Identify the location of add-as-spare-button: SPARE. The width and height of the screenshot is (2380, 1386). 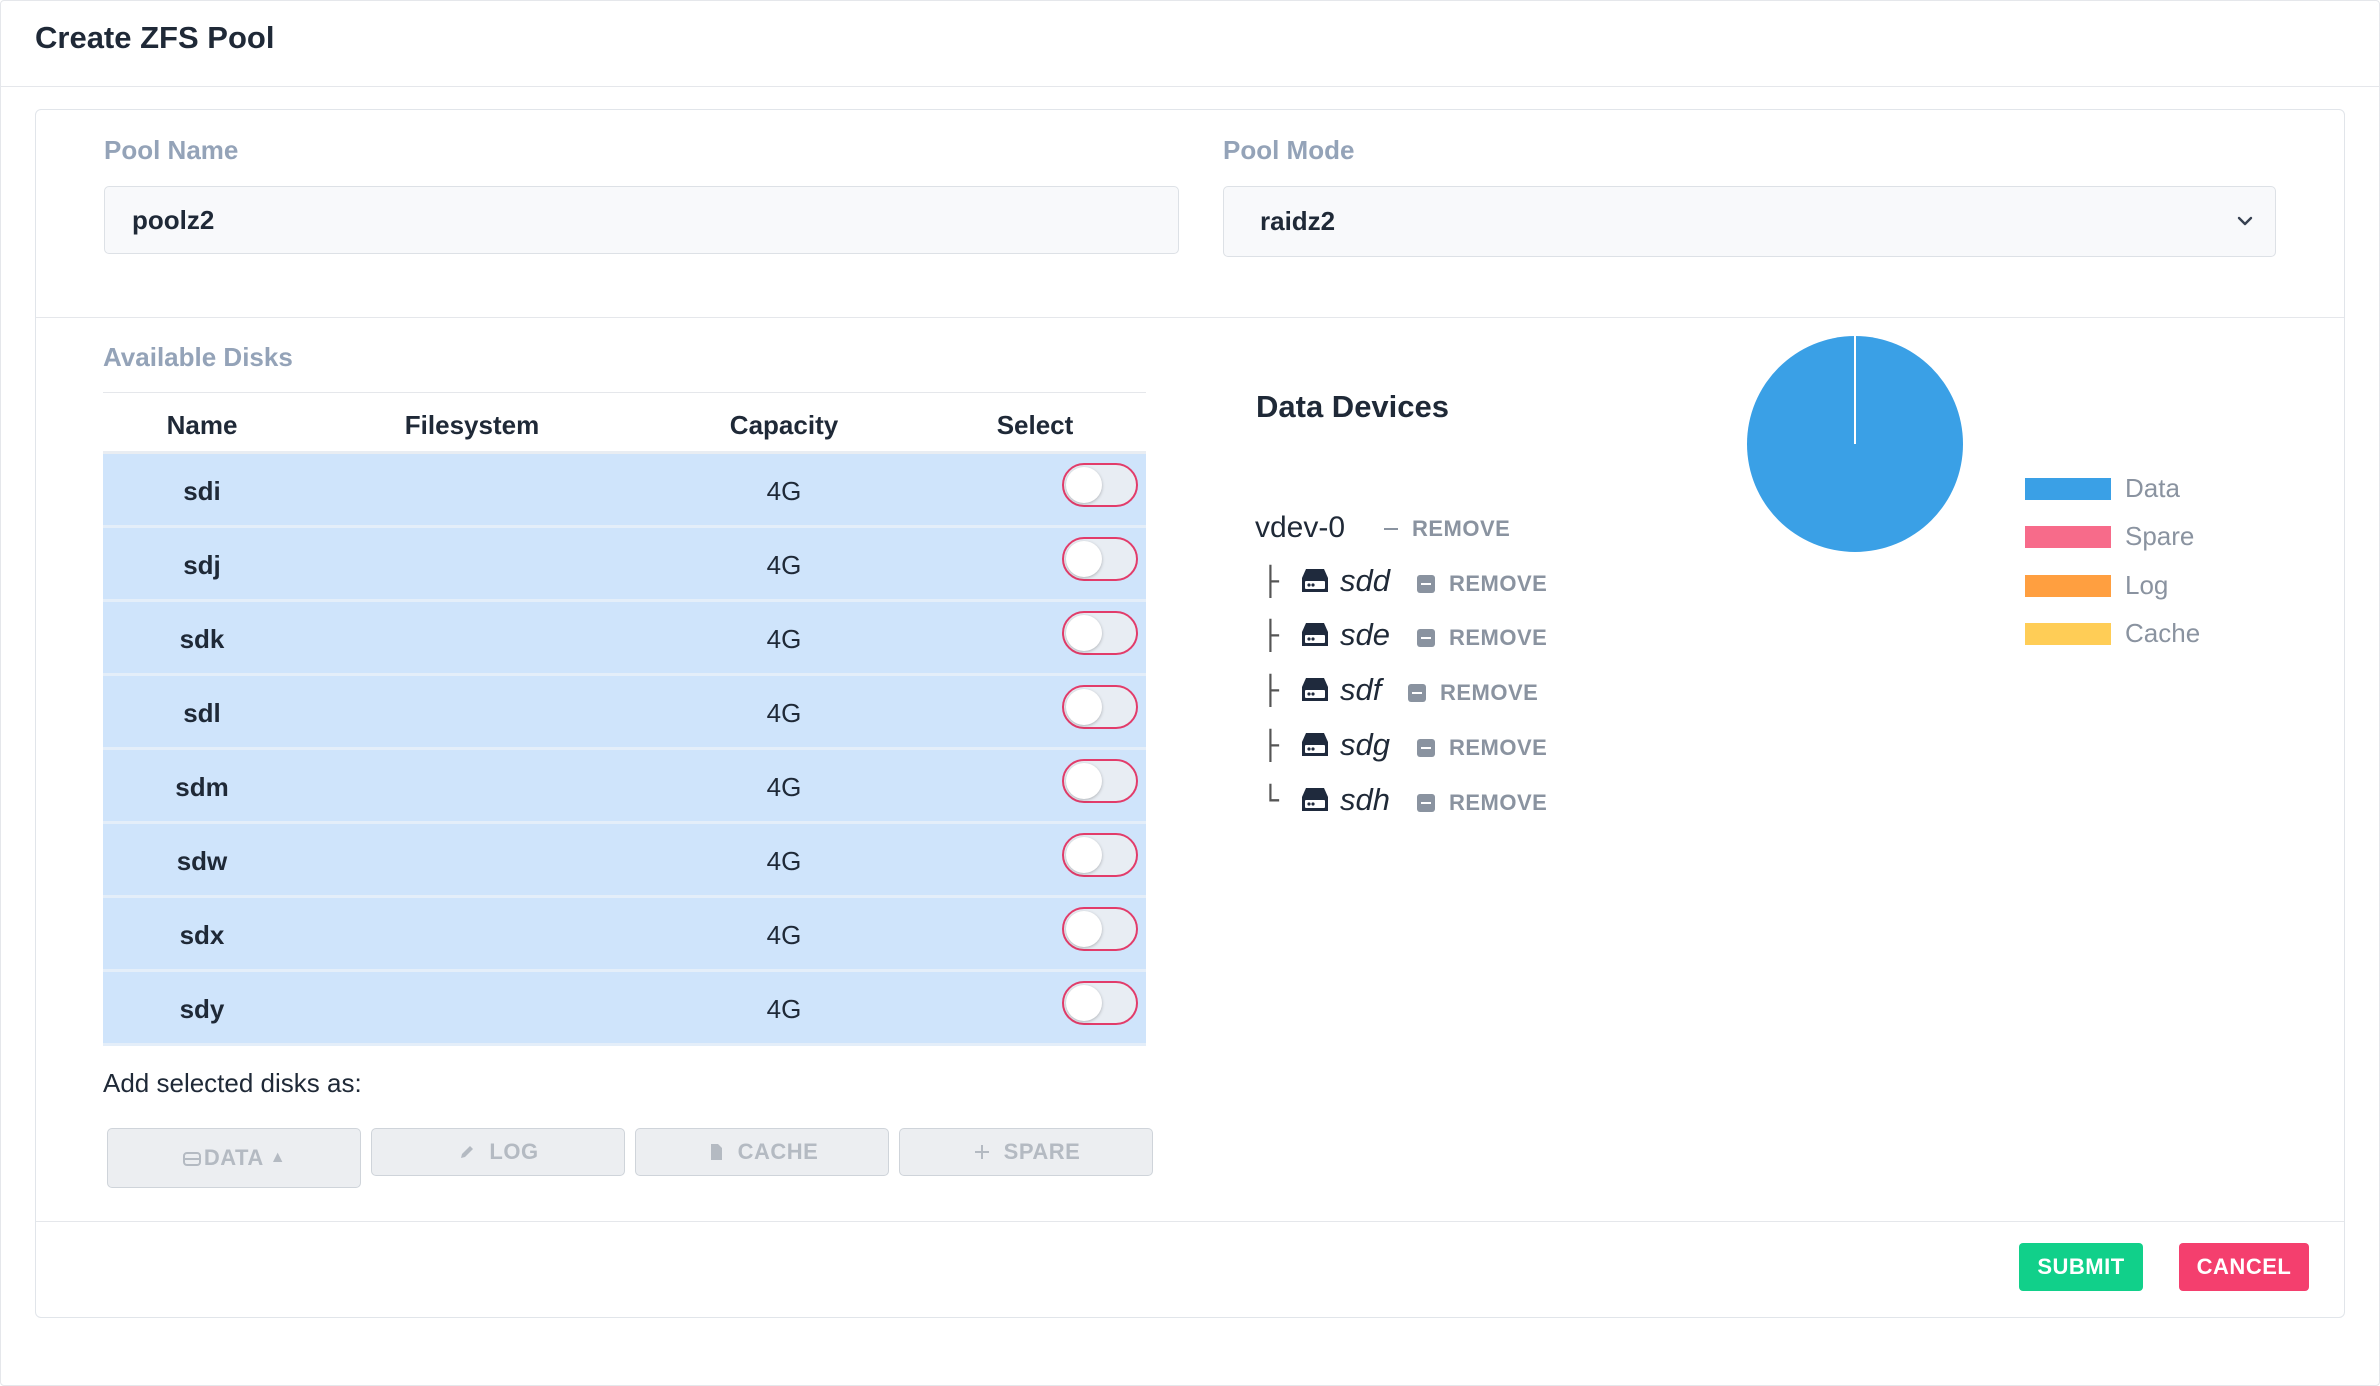
(1026, 1152).